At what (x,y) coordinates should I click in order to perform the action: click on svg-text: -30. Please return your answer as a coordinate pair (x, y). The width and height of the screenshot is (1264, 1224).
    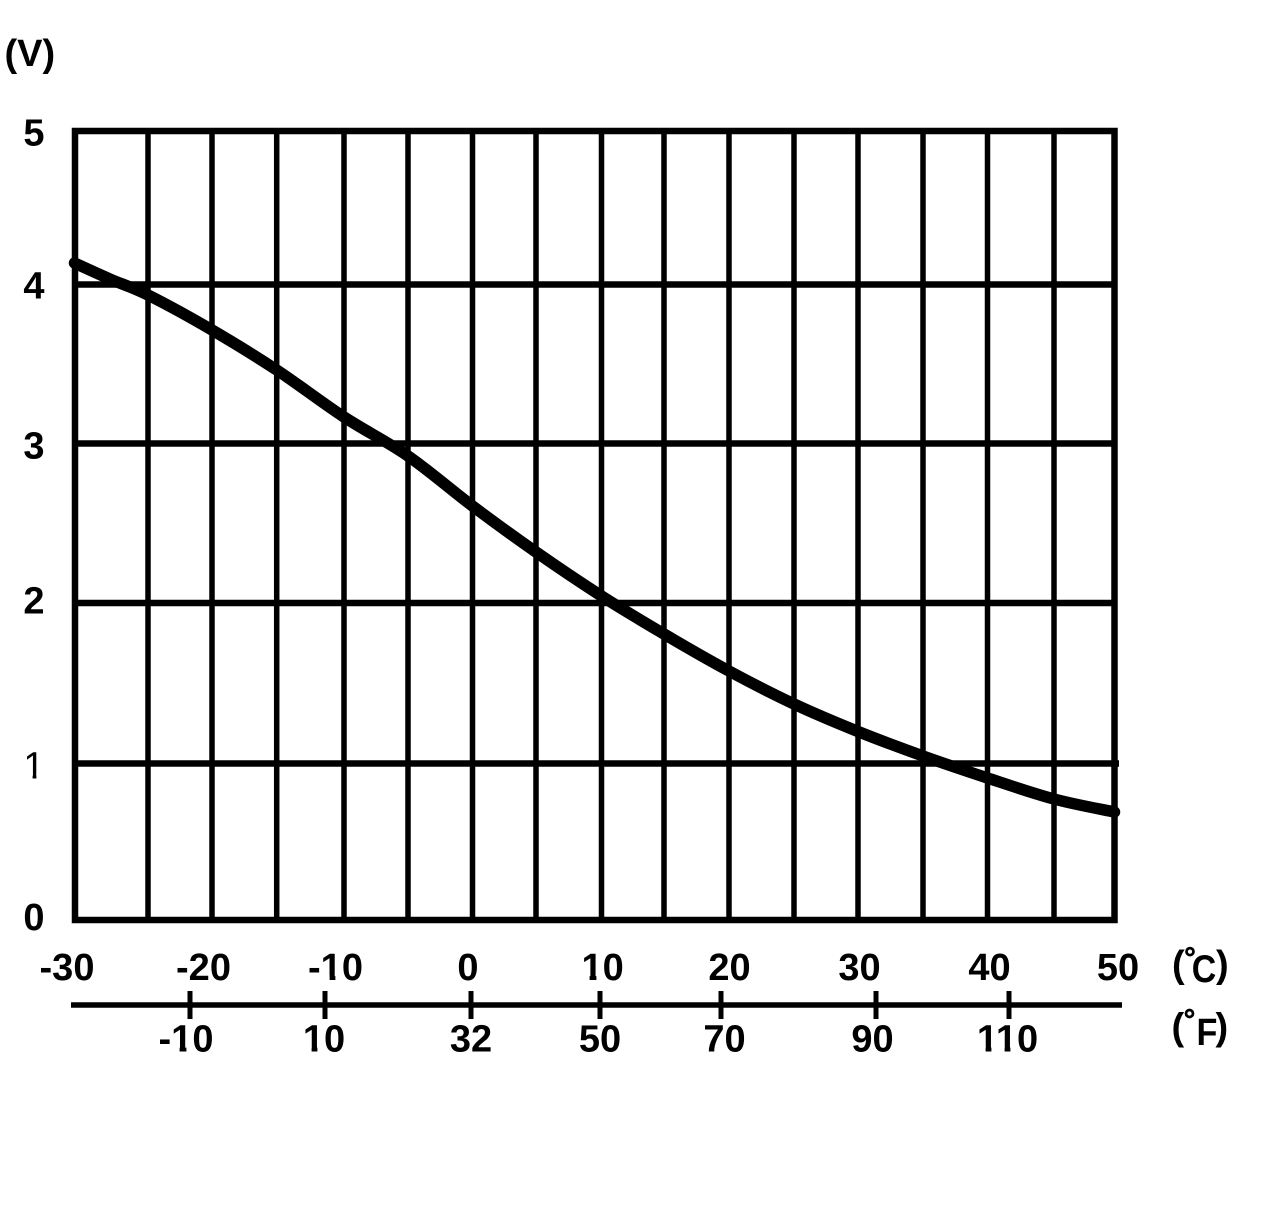
    Looking at the image, I should click on (67, 968).